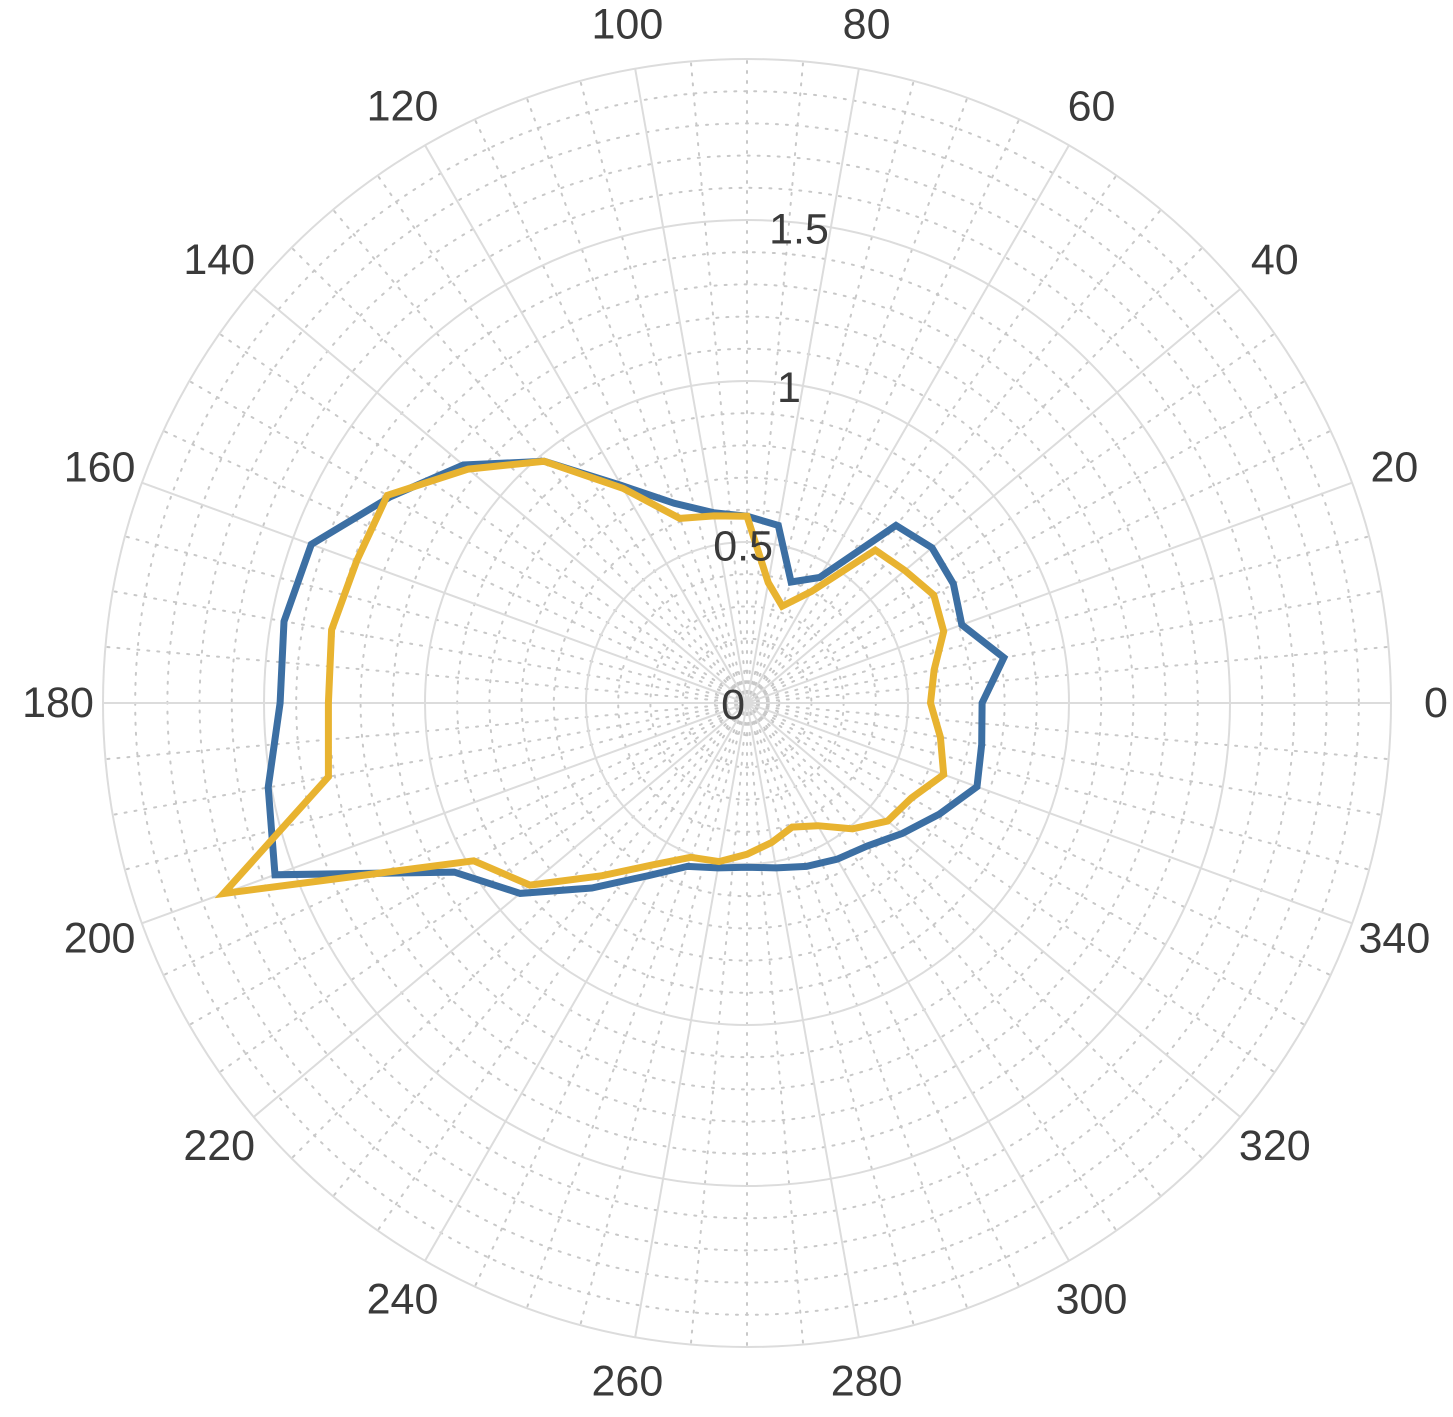  I want to click on angular-tick-label: 200, so click(100, 939).